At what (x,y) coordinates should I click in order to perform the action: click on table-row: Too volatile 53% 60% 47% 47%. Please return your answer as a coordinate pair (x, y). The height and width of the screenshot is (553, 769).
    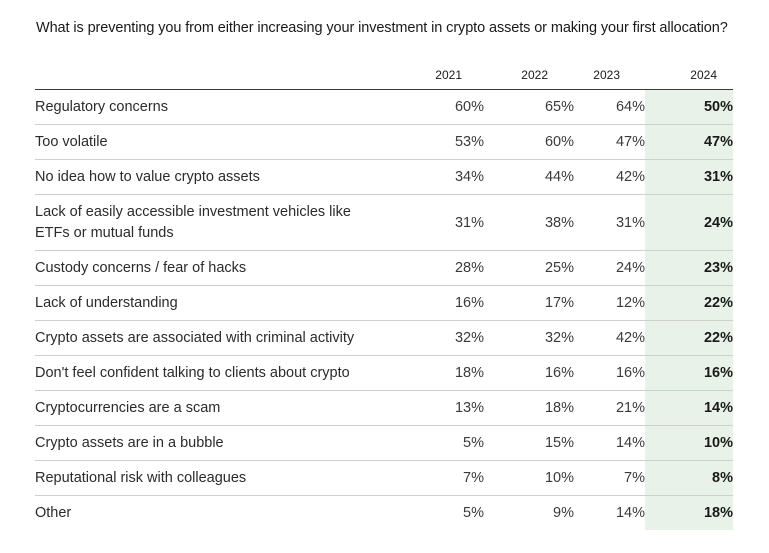
    Looking at the image, I should click on (384, 142).